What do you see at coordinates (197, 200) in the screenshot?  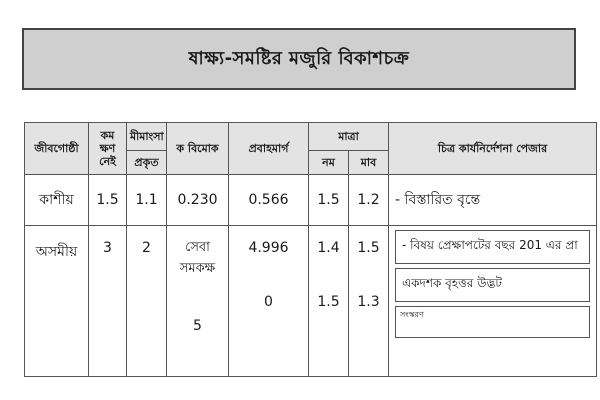 I see `row-cell: 0.230` at bounding box center [197, 200].